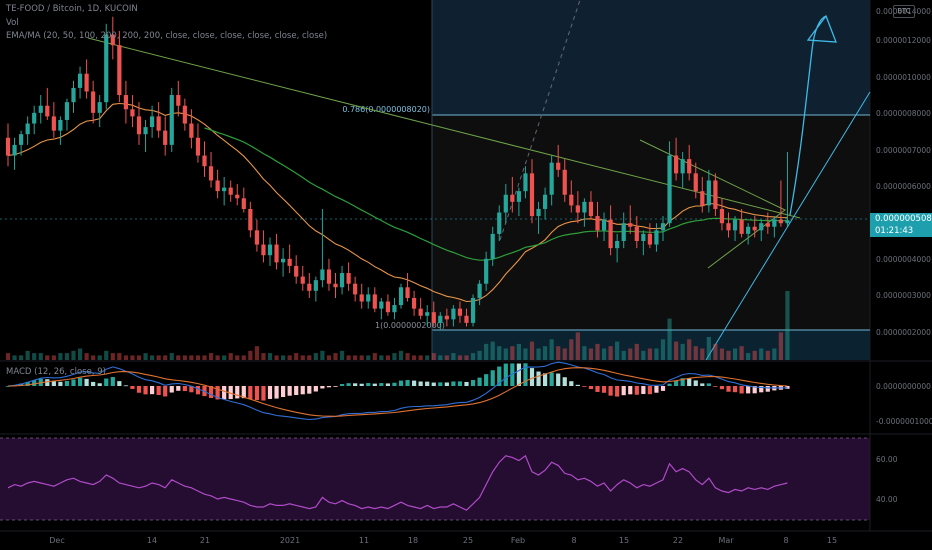 Image resolution: width=932 pixels, height=550 pixels. Describe the element at coordinates (468, 540) in the screenshot. I see `time-axis-label: 25` at that location.